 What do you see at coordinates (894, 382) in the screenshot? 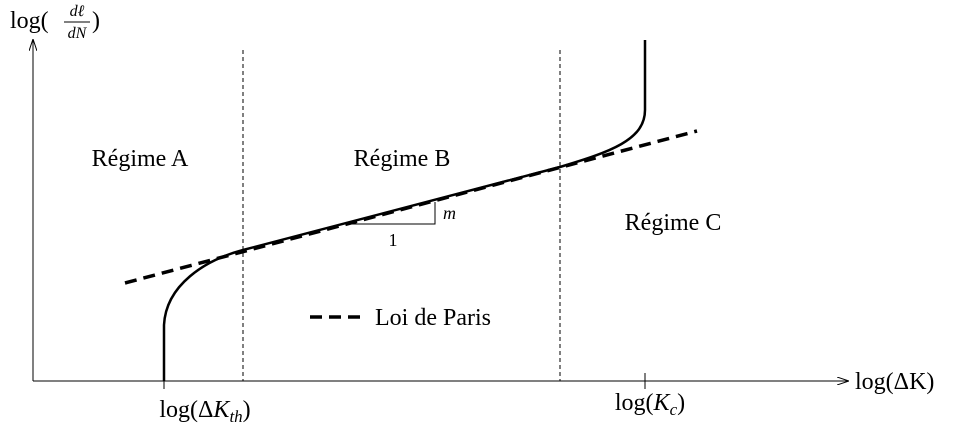
I see `x-axis-label: log(ΔK)` at bounding box center [894, 382].